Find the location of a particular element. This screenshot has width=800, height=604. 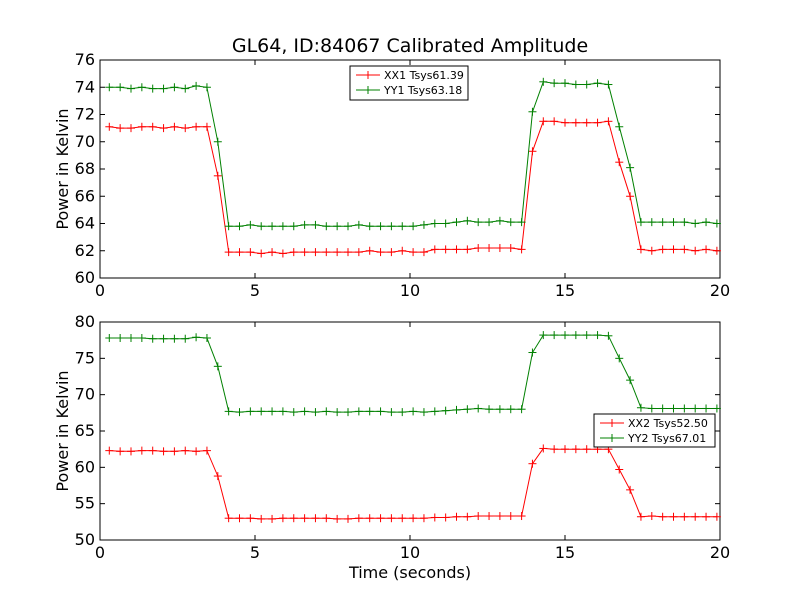

legend-label: YY1 Tsys63.18 is located at coordinates (422, 90).